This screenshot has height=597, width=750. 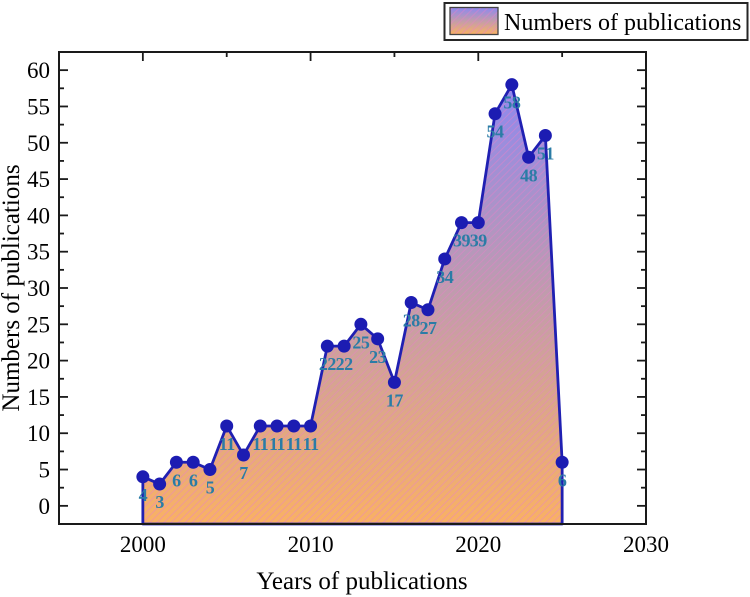 I want to click on data-point-label: 27, so click(x=428, y=328).